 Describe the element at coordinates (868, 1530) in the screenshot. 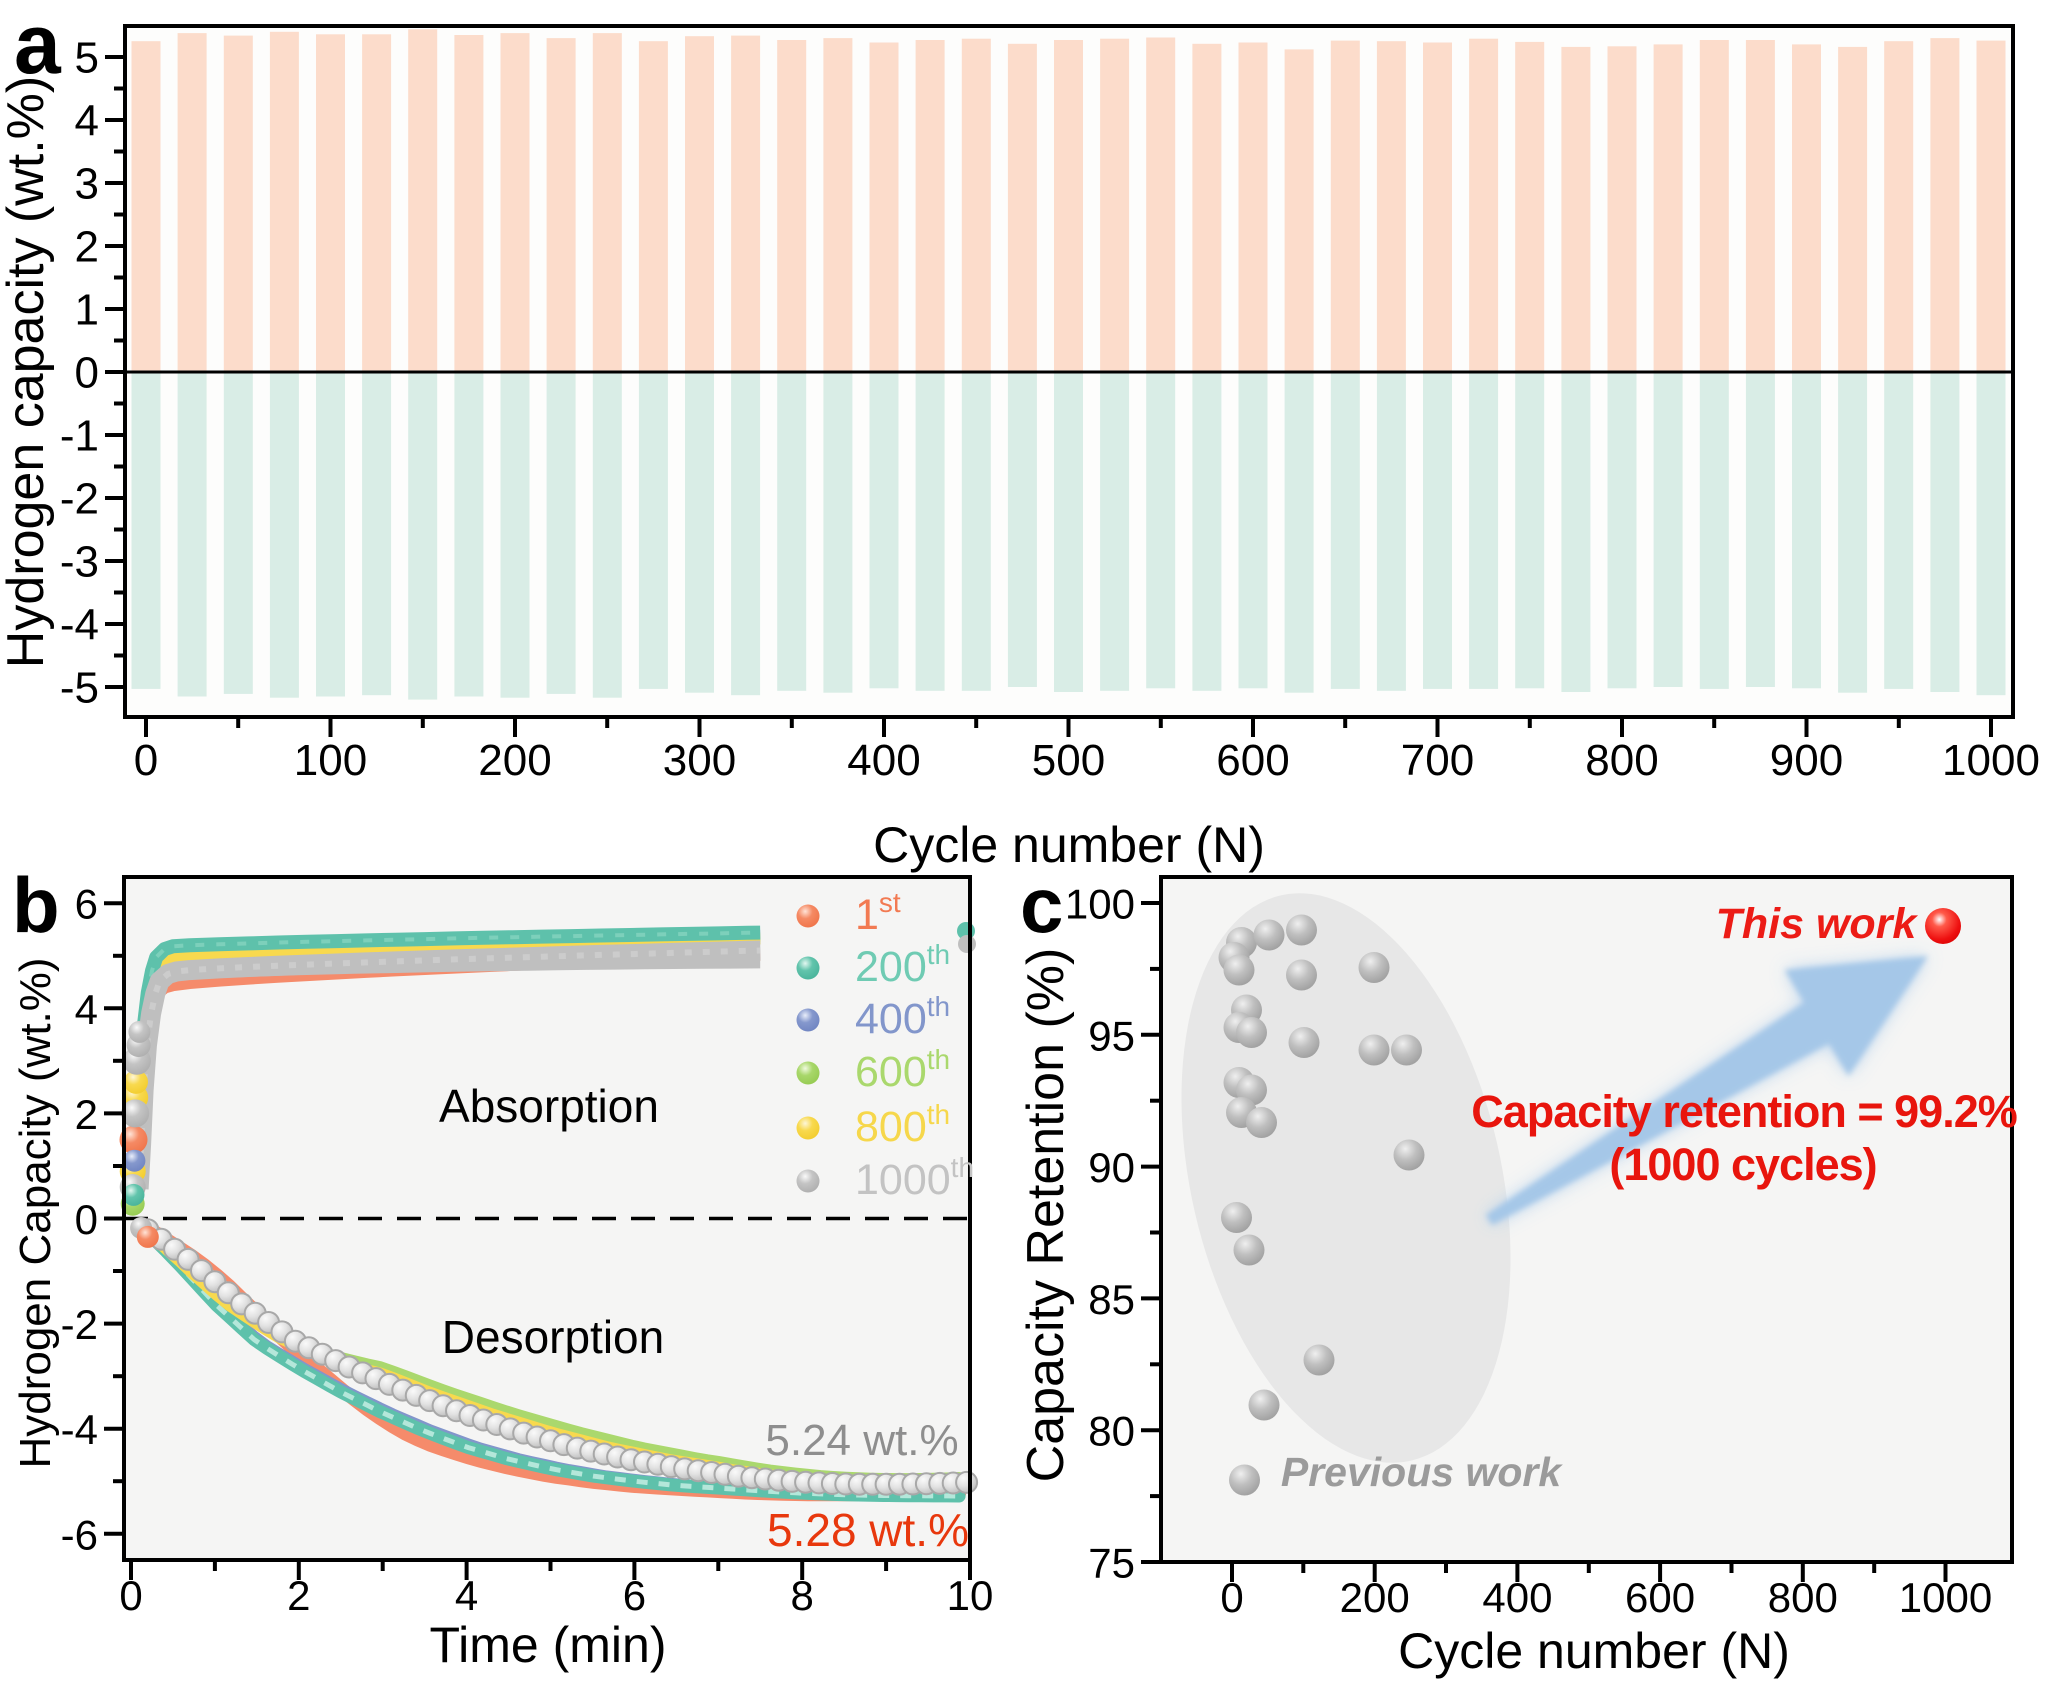

I see `svg-text: 5.28 wt.%` at that location.